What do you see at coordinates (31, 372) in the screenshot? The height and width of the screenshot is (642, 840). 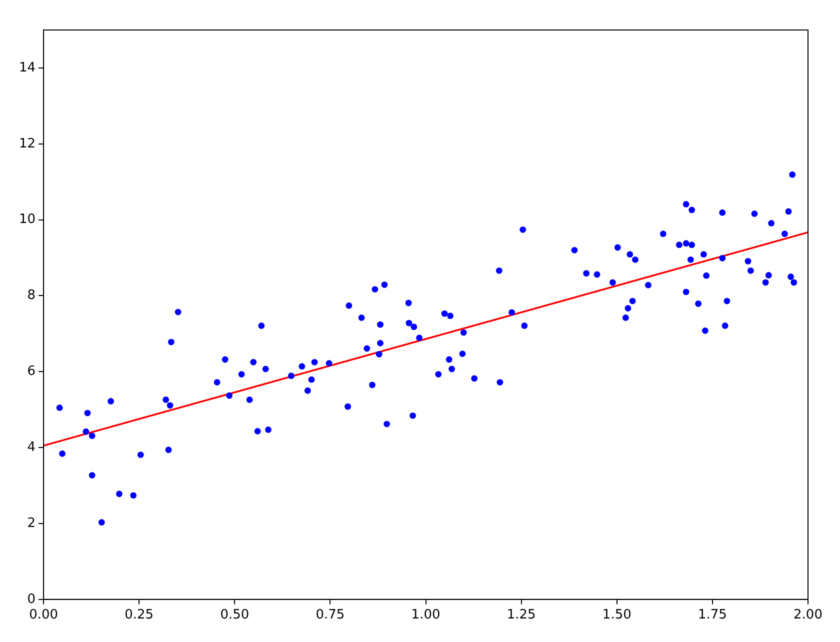 I see `y-tick-label: 6` at bounding box center [31, 372].